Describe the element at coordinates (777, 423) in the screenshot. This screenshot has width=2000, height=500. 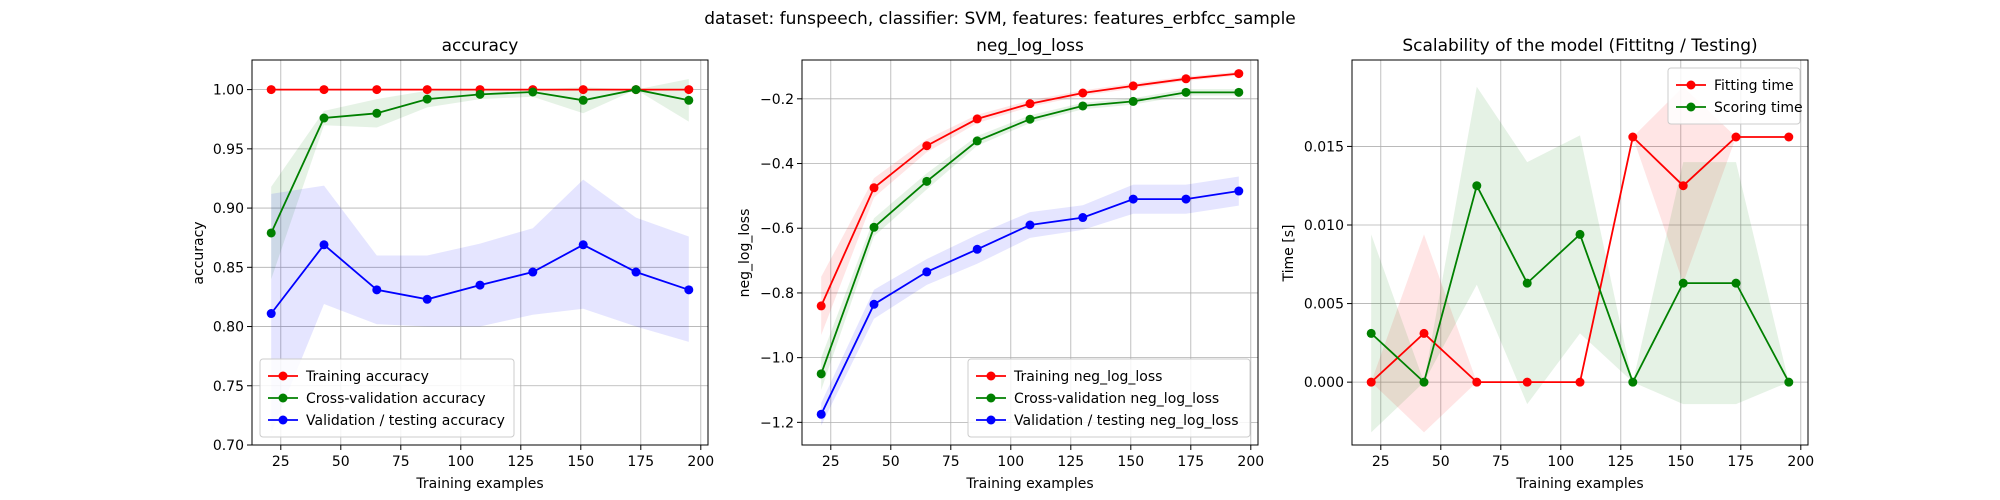
I see `y-tick-label: −1.2` at that location.